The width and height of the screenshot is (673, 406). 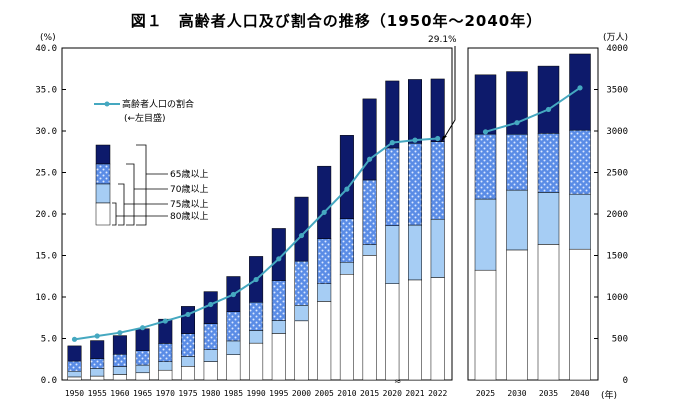 I want to click on left-axis-tick-label: 35.0, so click(x=46, y=91).